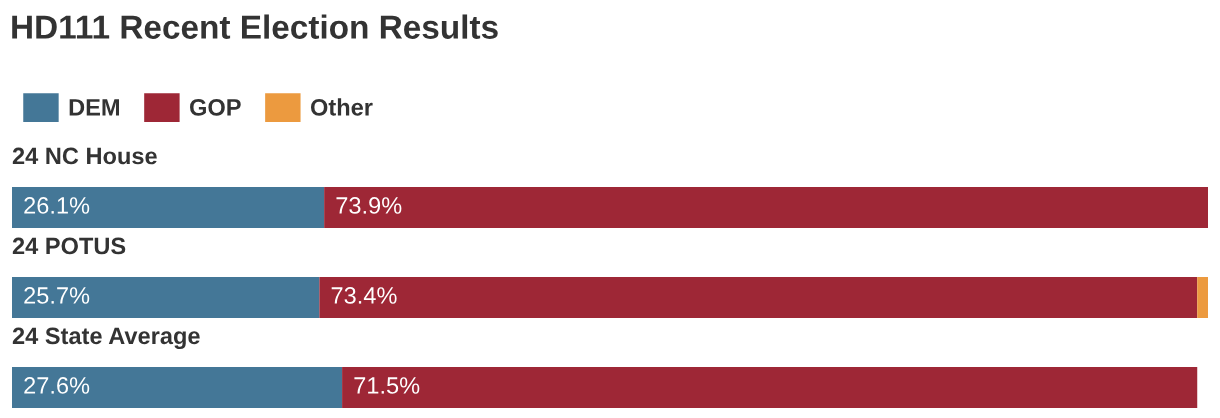 The width and height of the screenshot is (1220, 418). Describe the element at coordinates (84, 156) in the screenshot. I see `y-tick-label: 24 NC House` at that location.